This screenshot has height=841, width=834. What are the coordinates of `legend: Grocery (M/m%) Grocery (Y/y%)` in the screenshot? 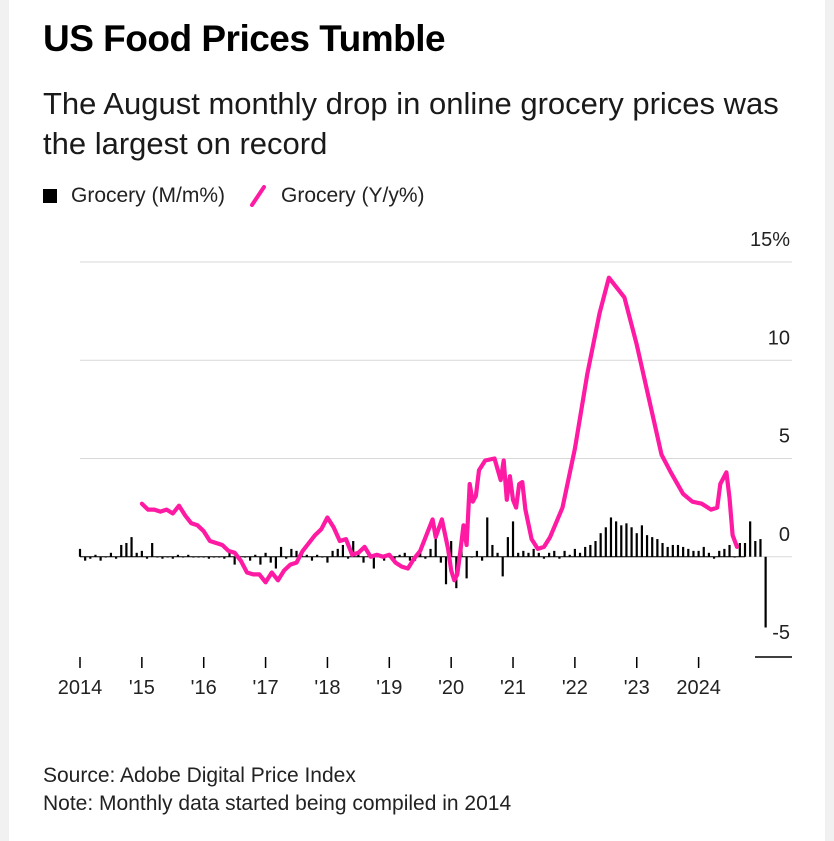 It's located at (234, 196).